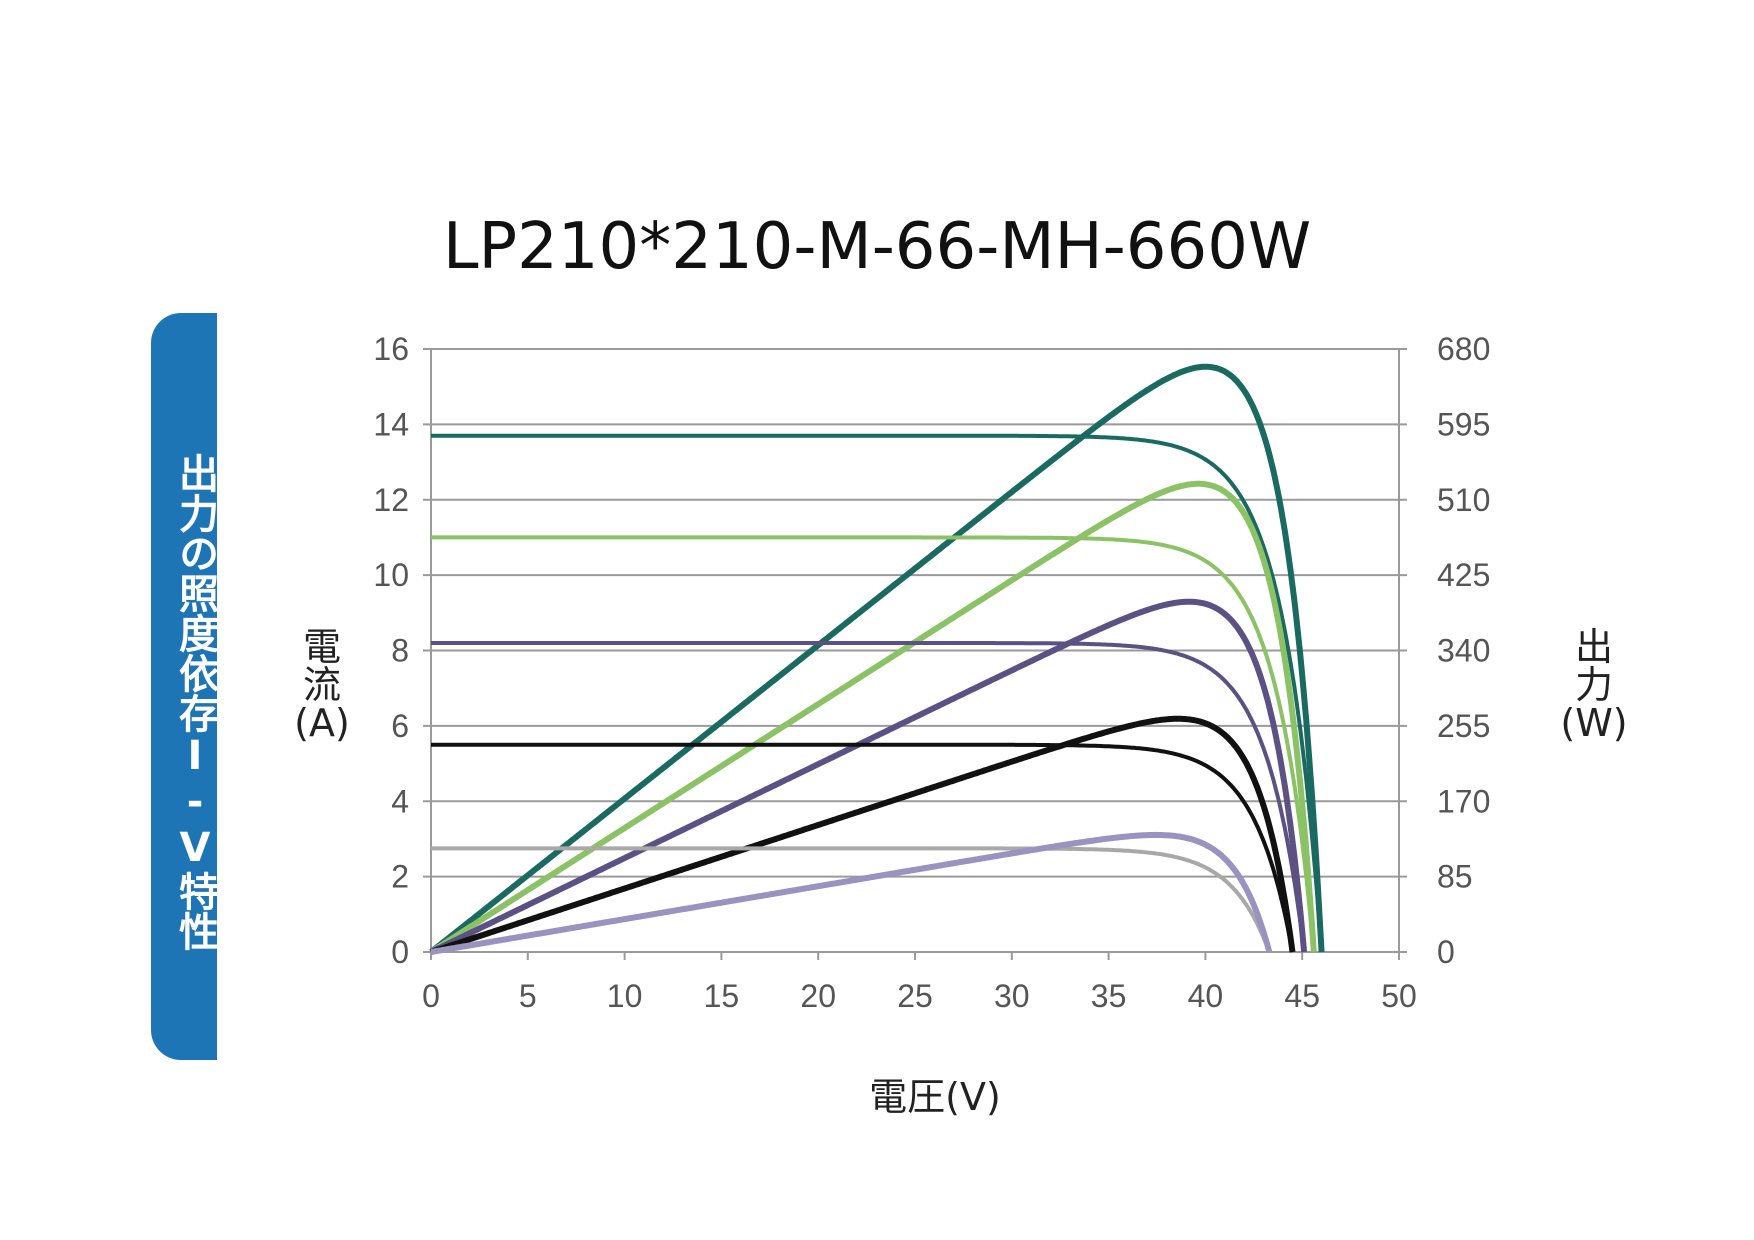 This screenshot has height=1240, width=1754. I want to click on y-left-tick-label: 2, so click(400, 877).